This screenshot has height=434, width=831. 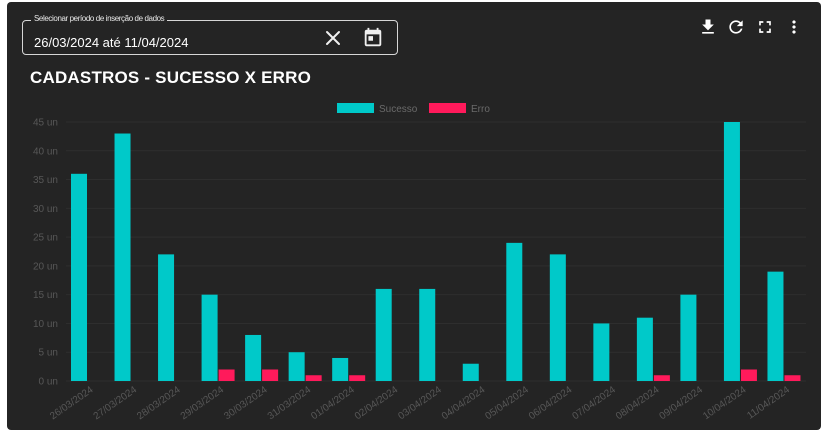 What do you see at coordinates (736, 27) in the screenshot?
I see `refresh-icon` at bounding box center [736, 27].